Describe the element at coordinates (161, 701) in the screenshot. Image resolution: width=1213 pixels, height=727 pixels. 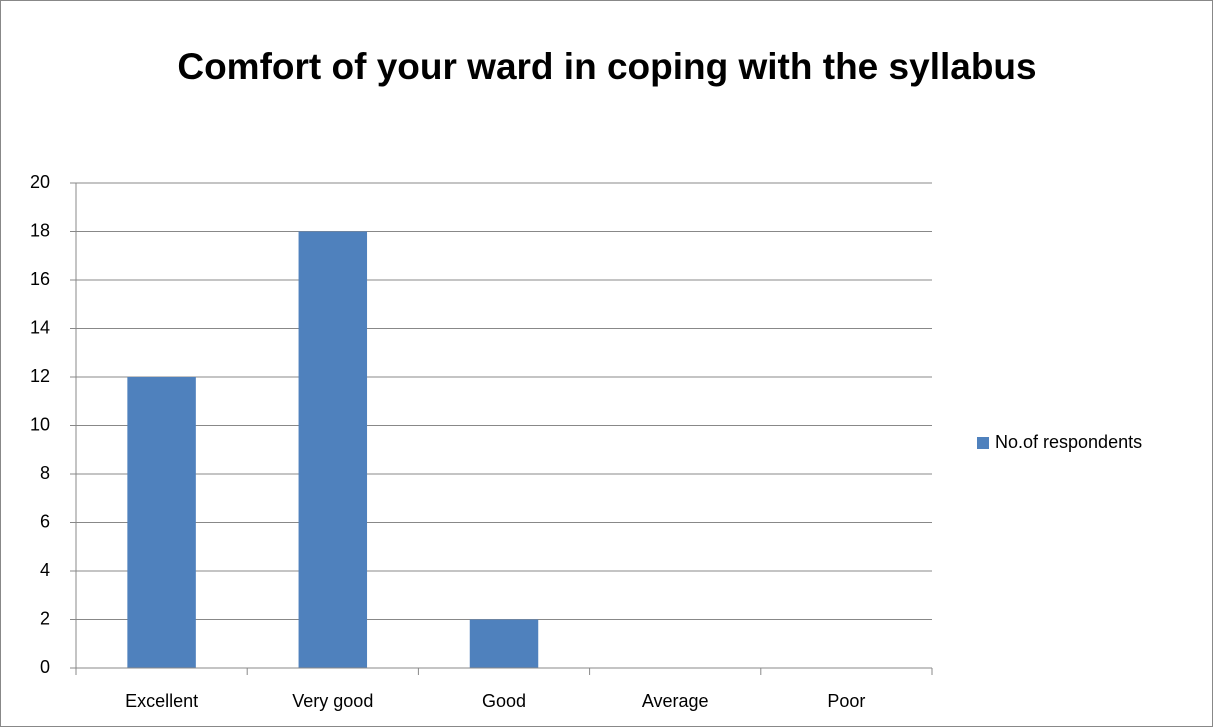
I see `x-tick-label: Excellent` at that location.